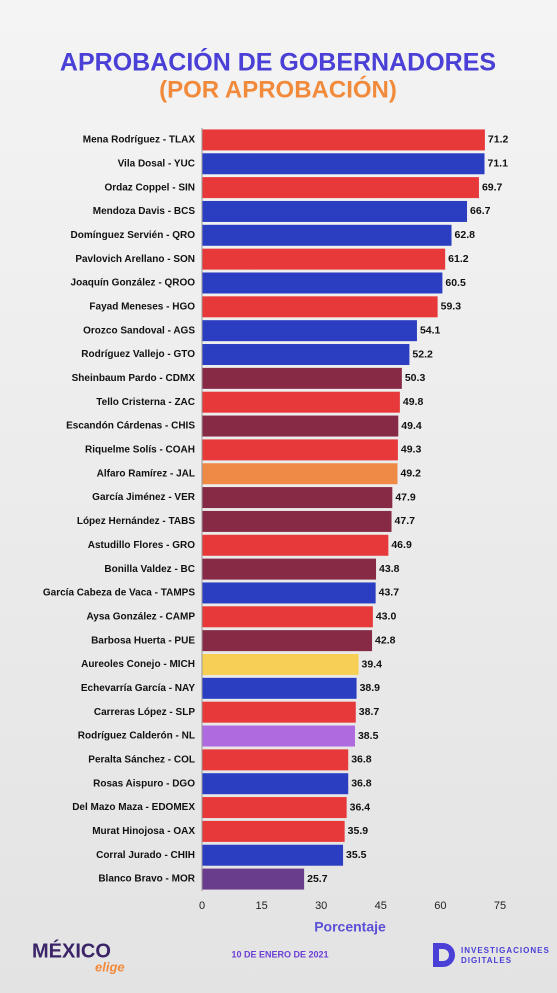  Describe the element at coordinates (134, 378) in the screenshot. I see `y-tick-label: Sheinbaum Pardo - CDMX` at that location.